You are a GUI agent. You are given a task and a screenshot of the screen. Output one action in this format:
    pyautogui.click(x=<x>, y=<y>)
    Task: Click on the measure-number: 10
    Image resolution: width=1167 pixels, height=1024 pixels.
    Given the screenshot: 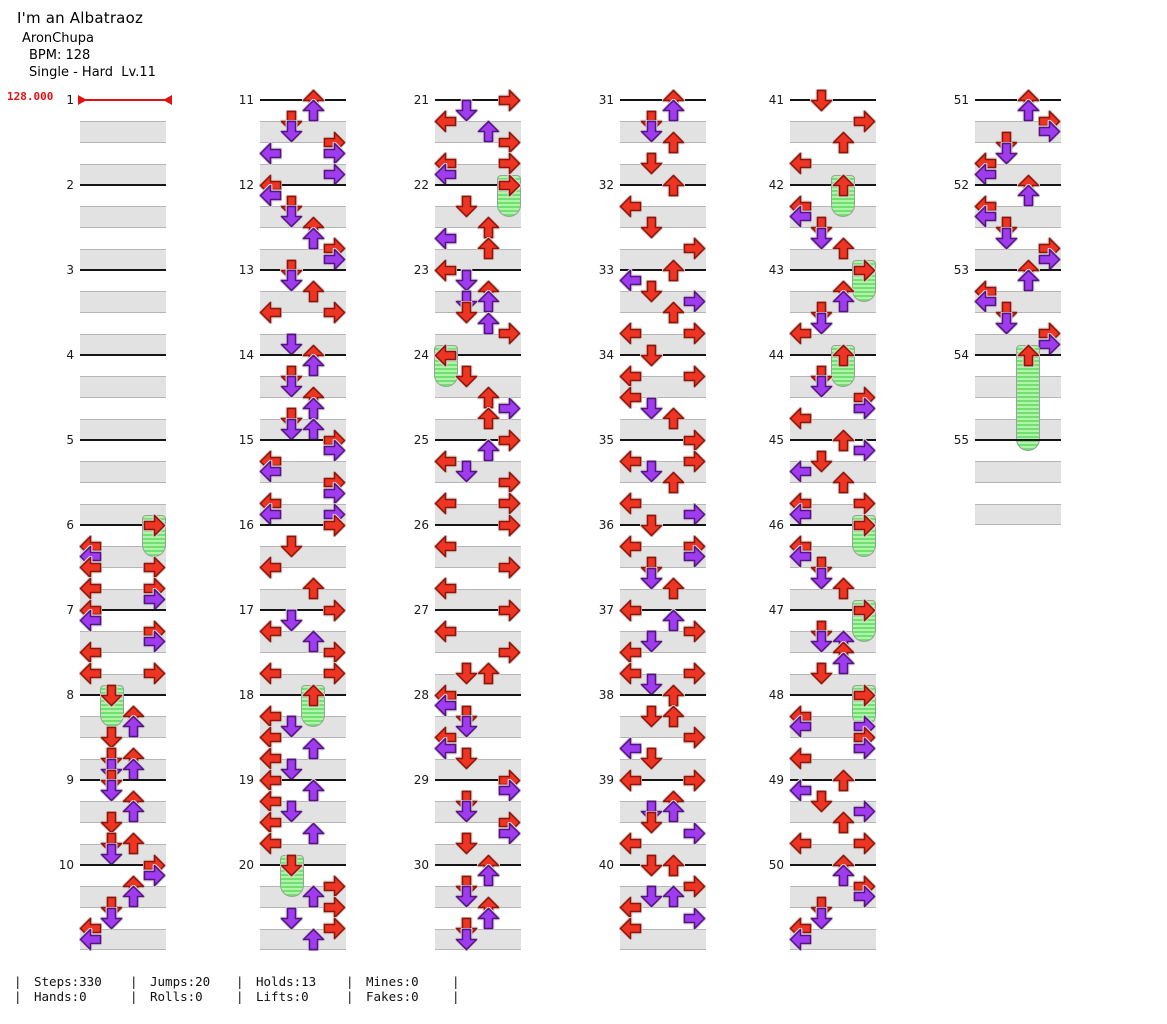 What is the action you would take?
    pyautogui.click(x=66, y=865)
    